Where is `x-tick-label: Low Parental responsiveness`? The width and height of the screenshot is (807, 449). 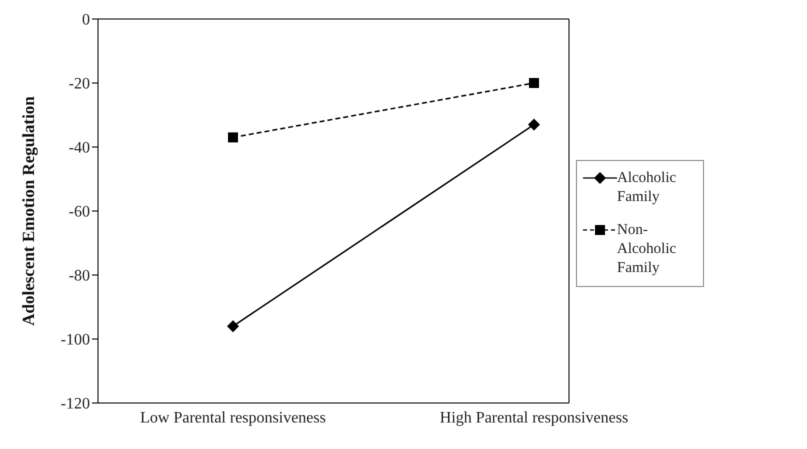 x-tick-label: Low Parental responsiveness is located at coordinates (233, 417).